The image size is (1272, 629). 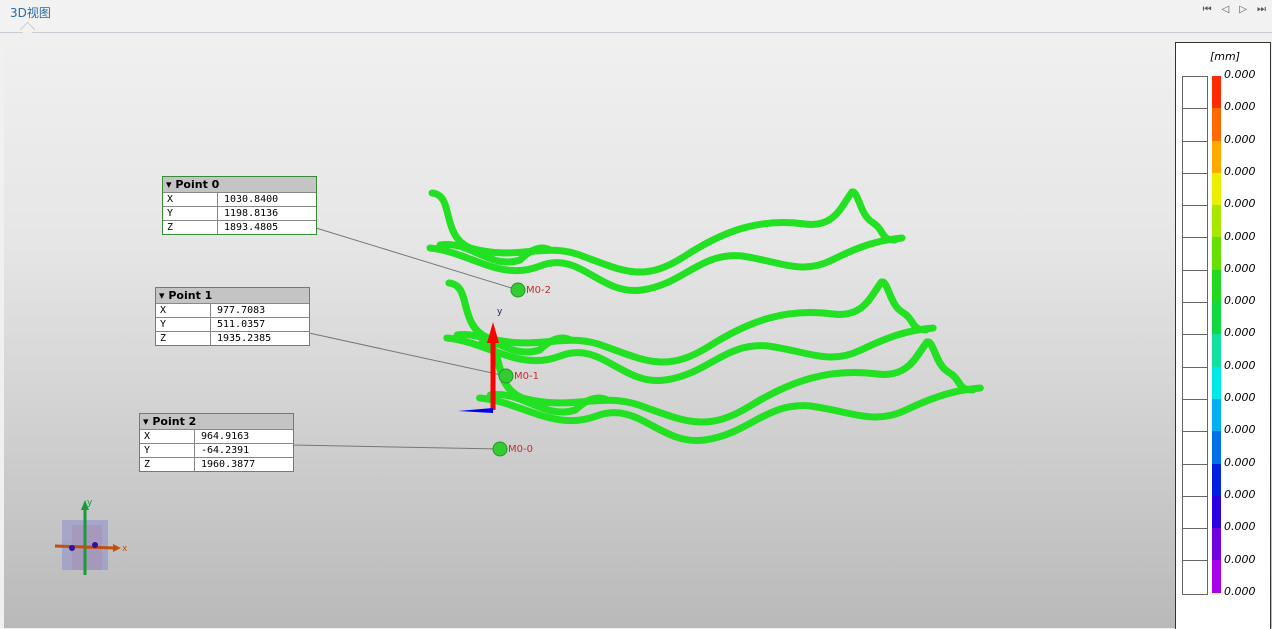 What do you see at coordinates (480, 360) in the screenshot?
I see `origin-axes: y` at bounding box center [480, 360].